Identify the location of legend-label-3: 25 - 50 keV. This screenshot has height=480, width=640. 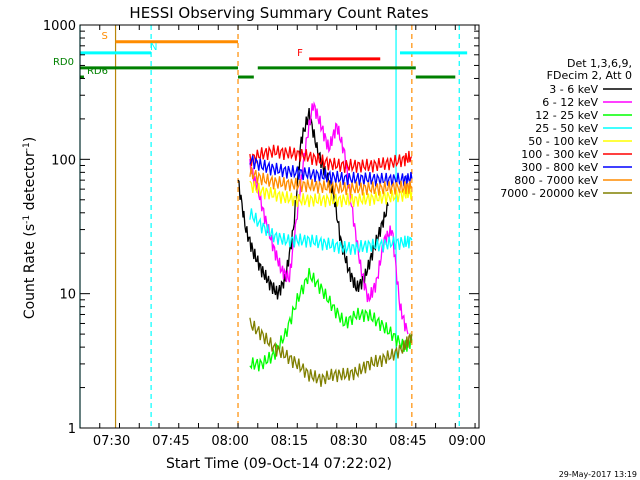
(566, 128).